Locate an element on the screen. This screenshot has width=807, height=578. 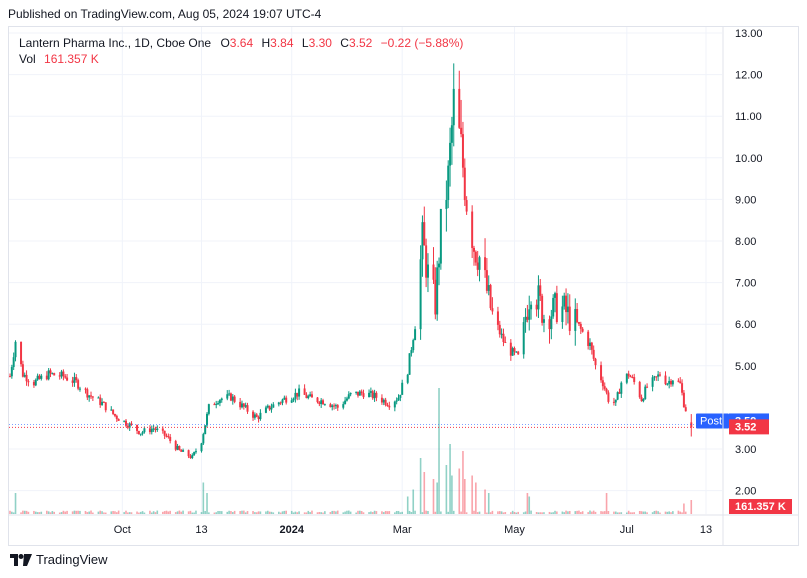
tradingview-logo-icon is located at coordinates (21, 559).